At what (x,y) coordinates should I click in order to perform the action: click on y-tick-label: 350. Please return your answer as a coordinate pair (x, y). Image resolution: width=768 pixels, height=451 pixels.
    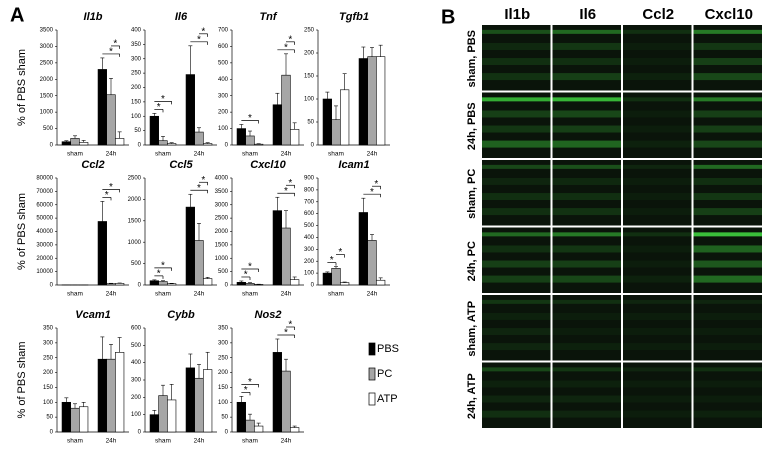
    Looking at the image, I should click on (48, 329).